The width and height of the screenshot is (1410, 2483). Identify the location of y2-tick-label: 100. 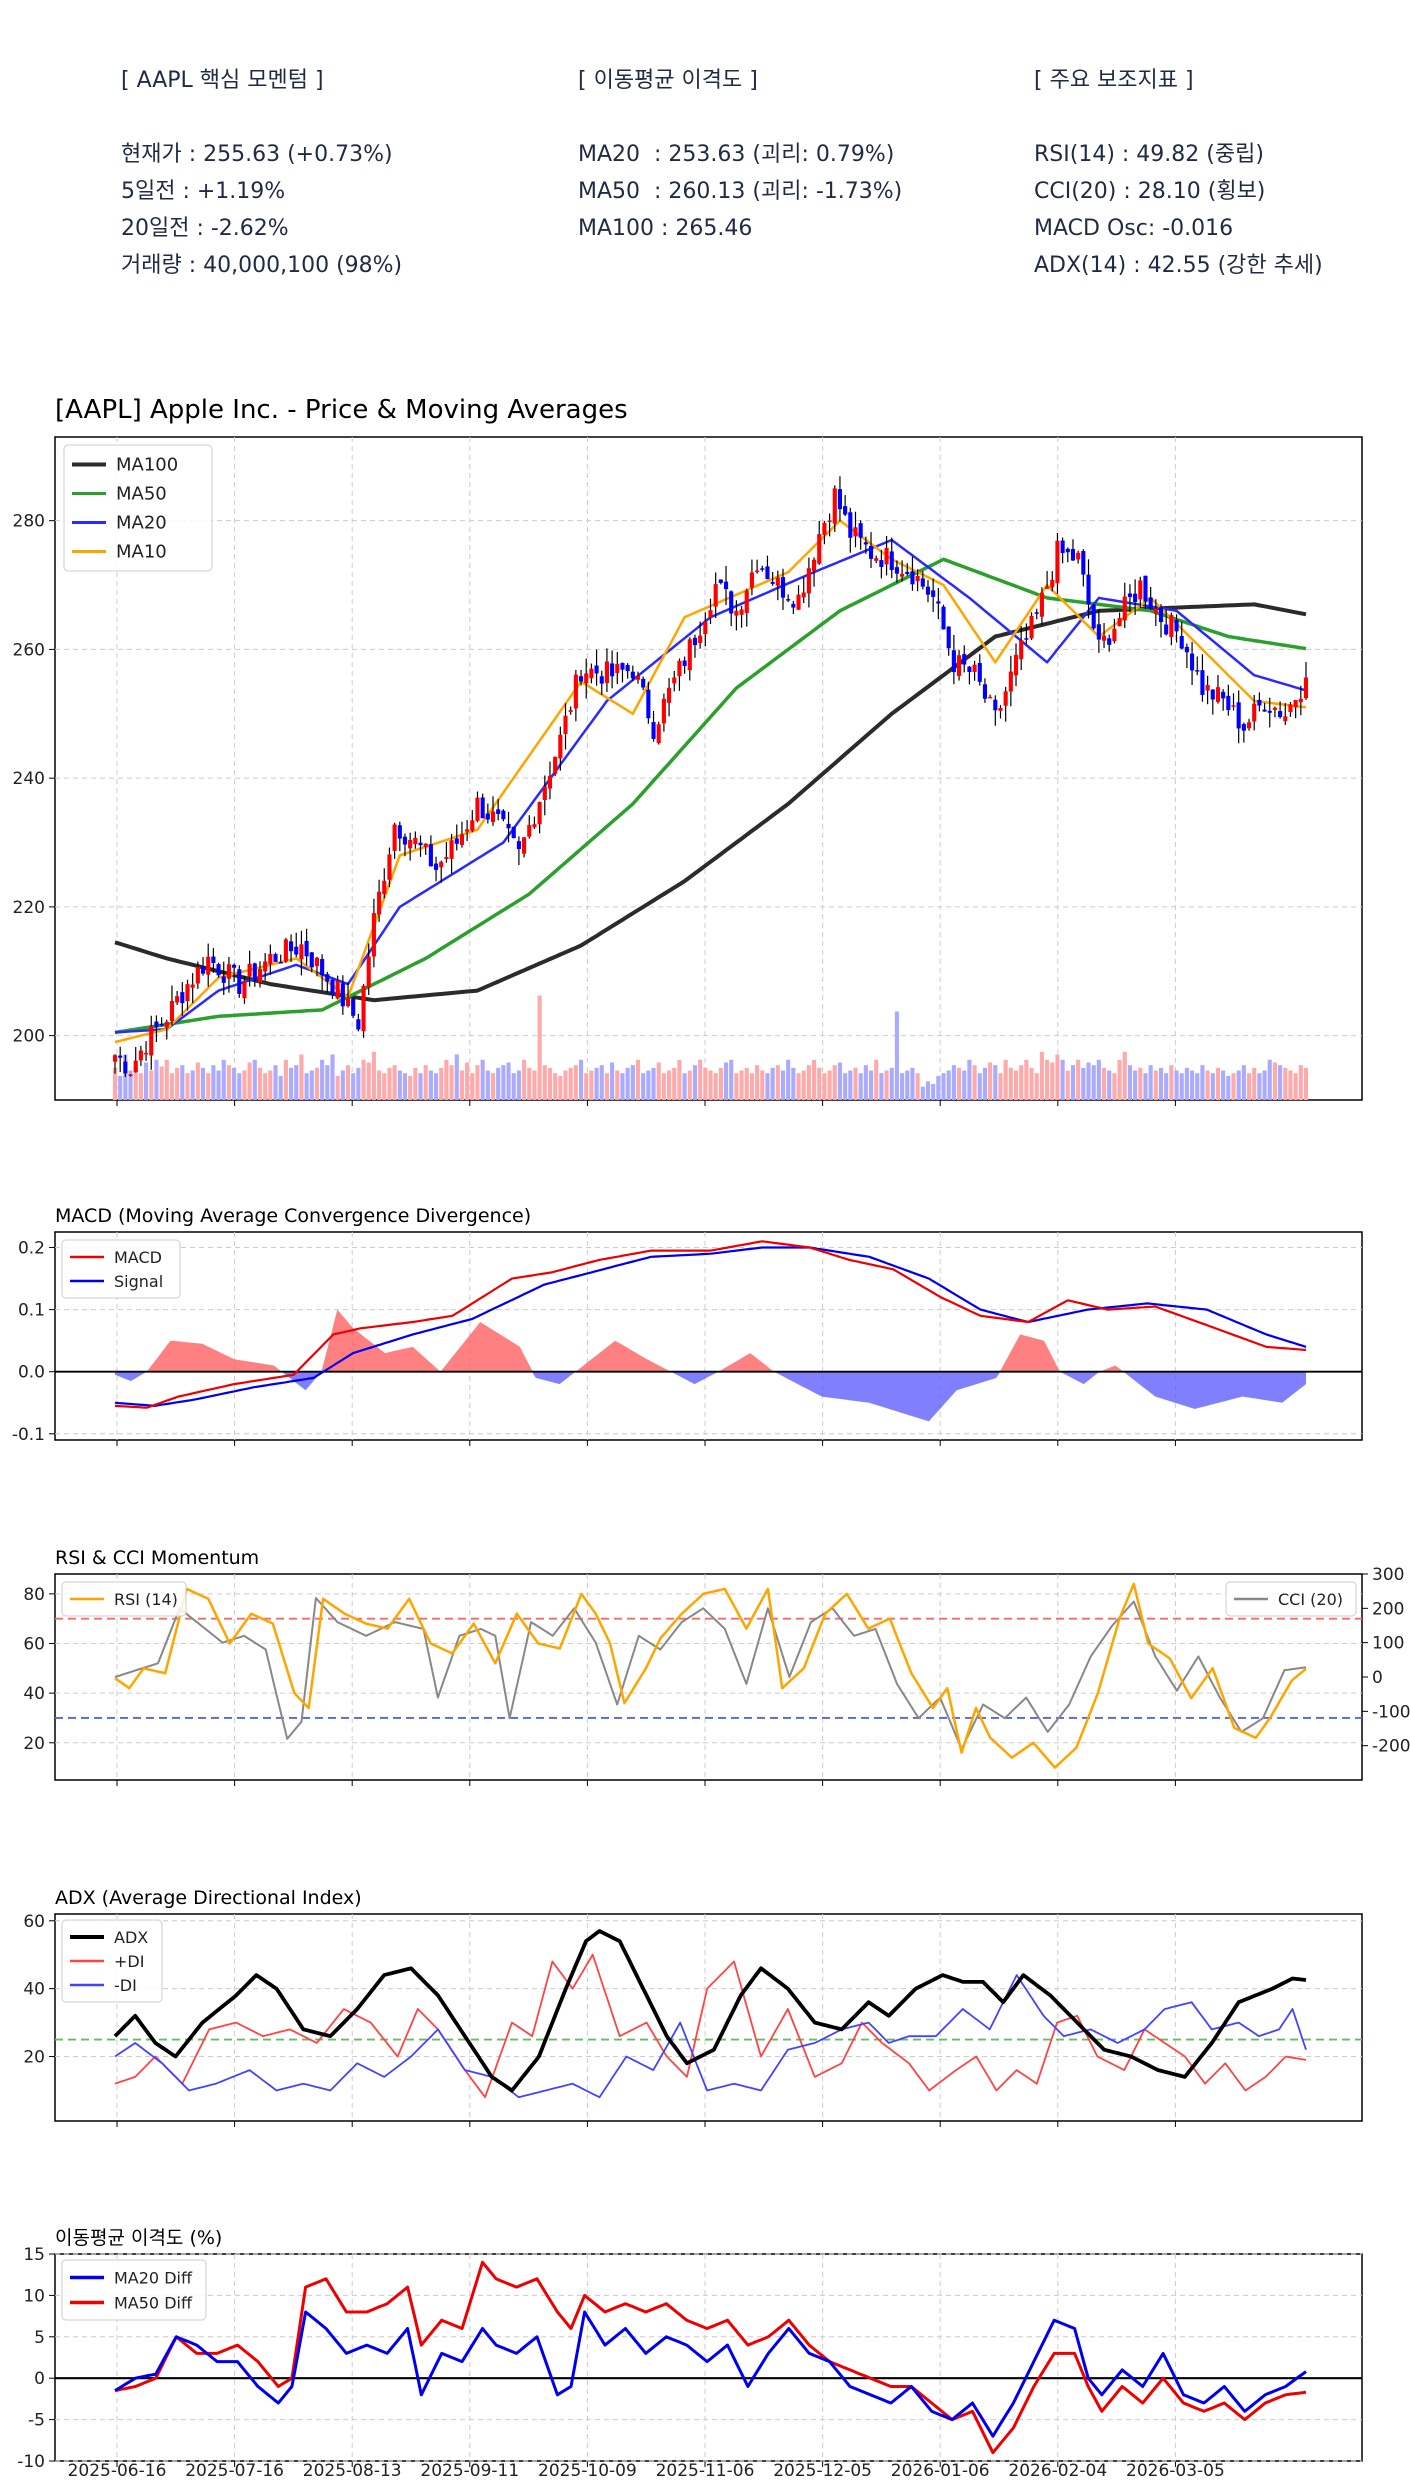
(1388, 1644).